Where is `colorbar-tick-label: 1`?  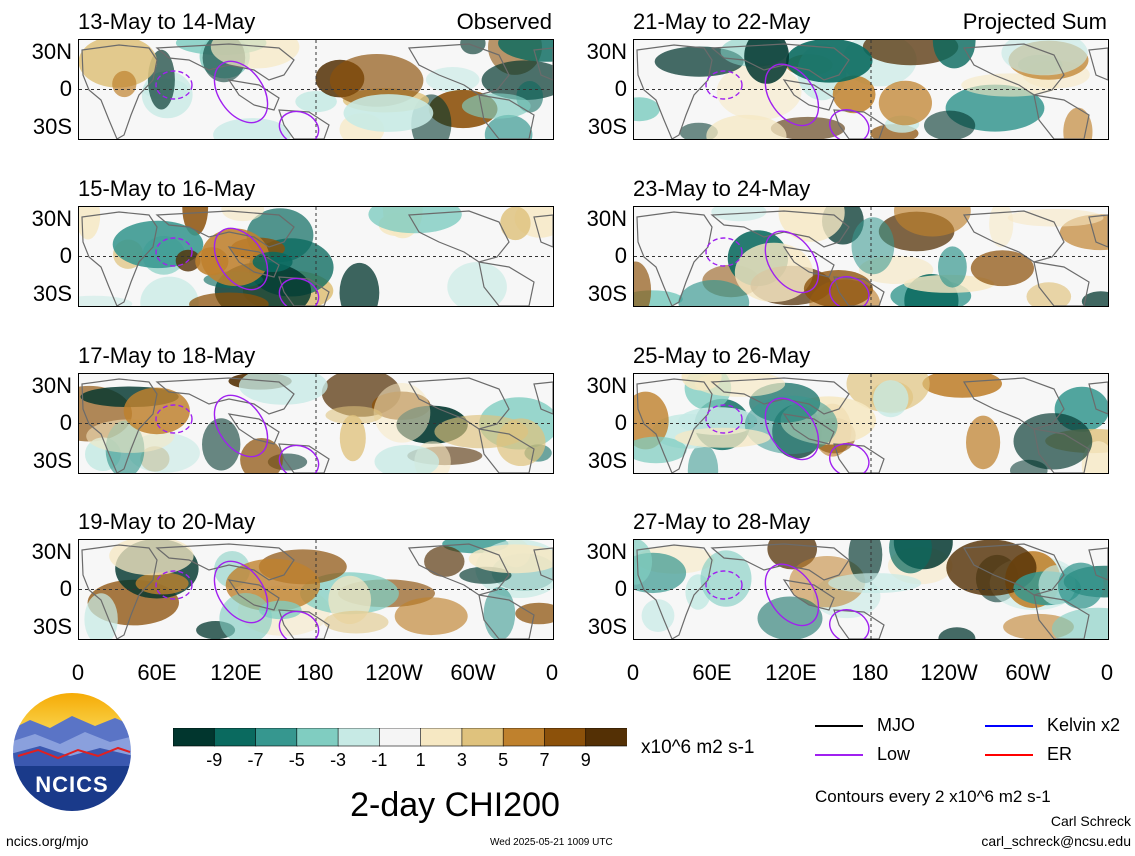
colorbar-tick-label: 1 is located at coordinates (420, 760).